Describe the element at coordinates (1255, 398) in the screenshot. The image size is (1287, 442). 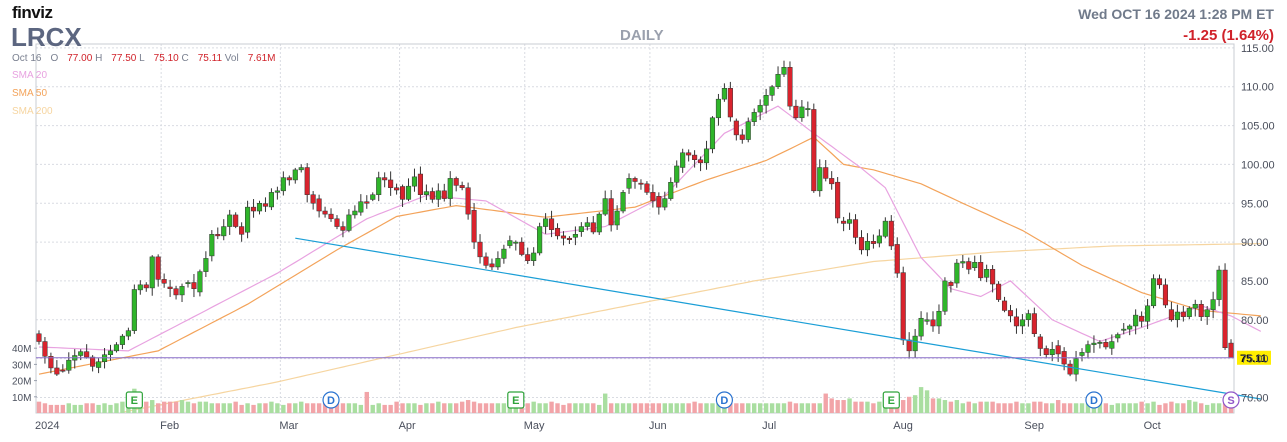
I see `y-tick-label: 70.00` at that location.